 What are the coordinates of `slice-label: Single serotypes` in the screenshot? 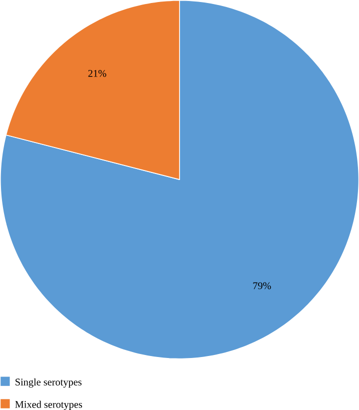 It's located at (48, 383).